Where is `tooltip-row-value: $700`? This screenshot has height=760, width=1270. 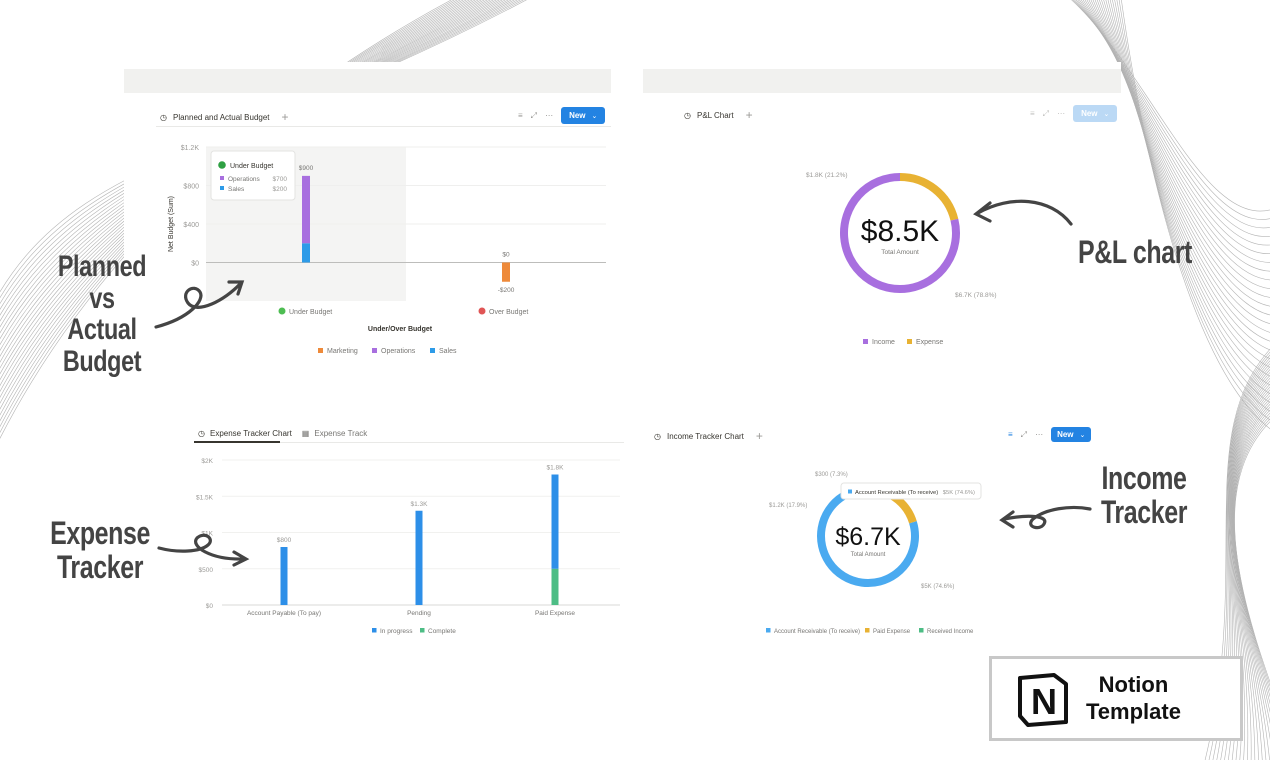
tooltip-row-value: $700 is located at coordinates (280, 179).